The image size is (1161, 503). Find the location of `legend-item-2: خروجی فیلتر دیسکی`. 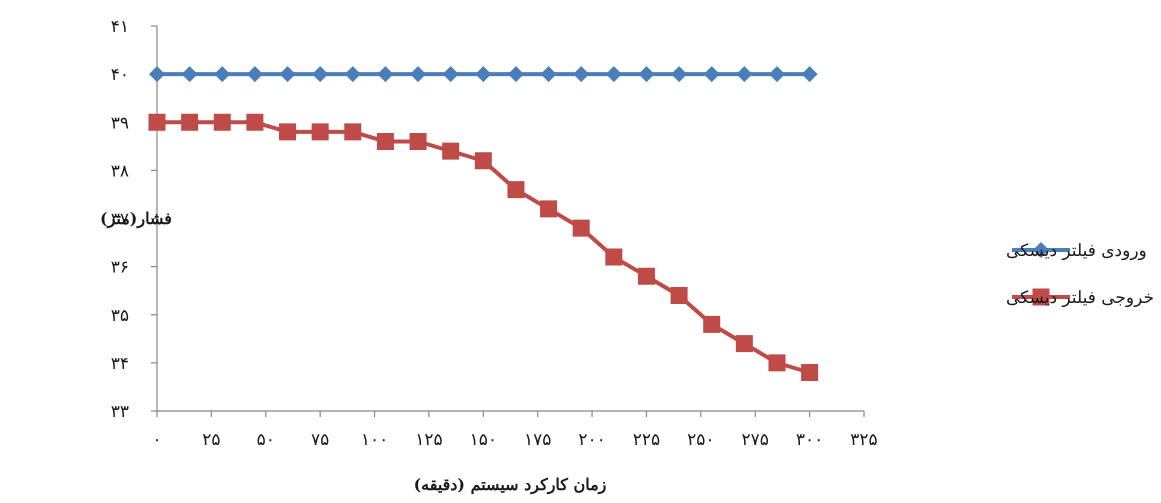

legend-item-2: خروجی فیلتر دیسکی is located at coordinates (1080, 298).